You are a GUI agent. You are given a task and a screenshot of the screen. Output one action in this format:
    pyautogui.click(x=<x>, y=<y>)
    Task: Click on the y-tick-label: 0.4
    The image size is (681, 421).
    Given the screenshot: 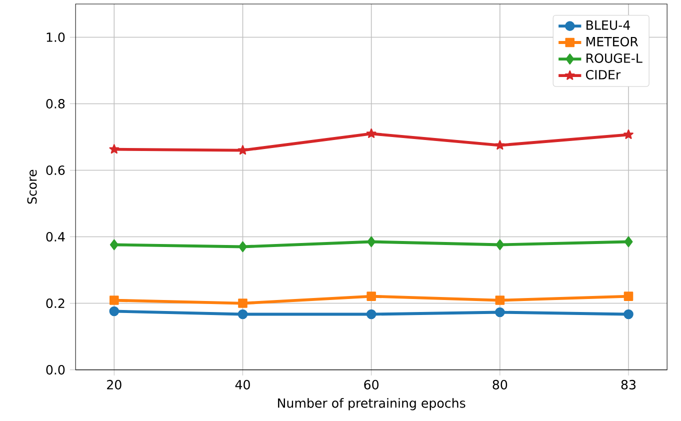 What is the action you would take?
    pyautogui.click(x=55, y=237)
    